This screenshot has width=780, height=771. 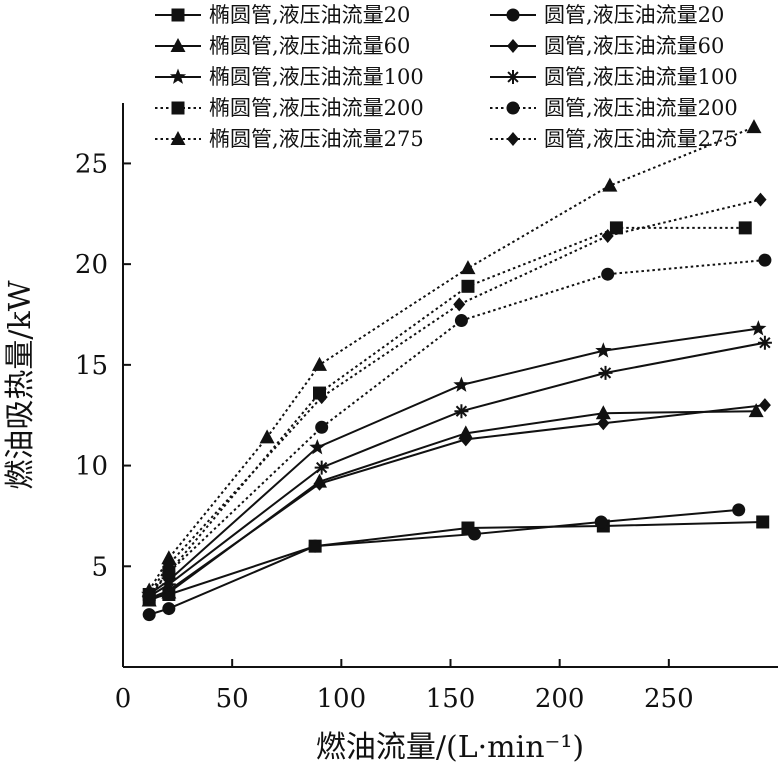 I want to click on x-tick-label: 200, so click(x=560, y=699).